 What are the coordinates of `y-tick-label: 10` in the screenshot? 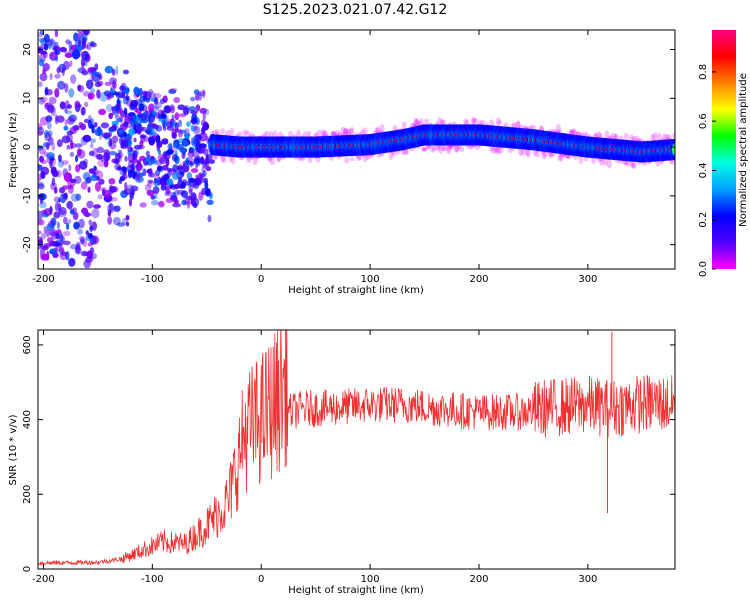 It's located at (27, 98).